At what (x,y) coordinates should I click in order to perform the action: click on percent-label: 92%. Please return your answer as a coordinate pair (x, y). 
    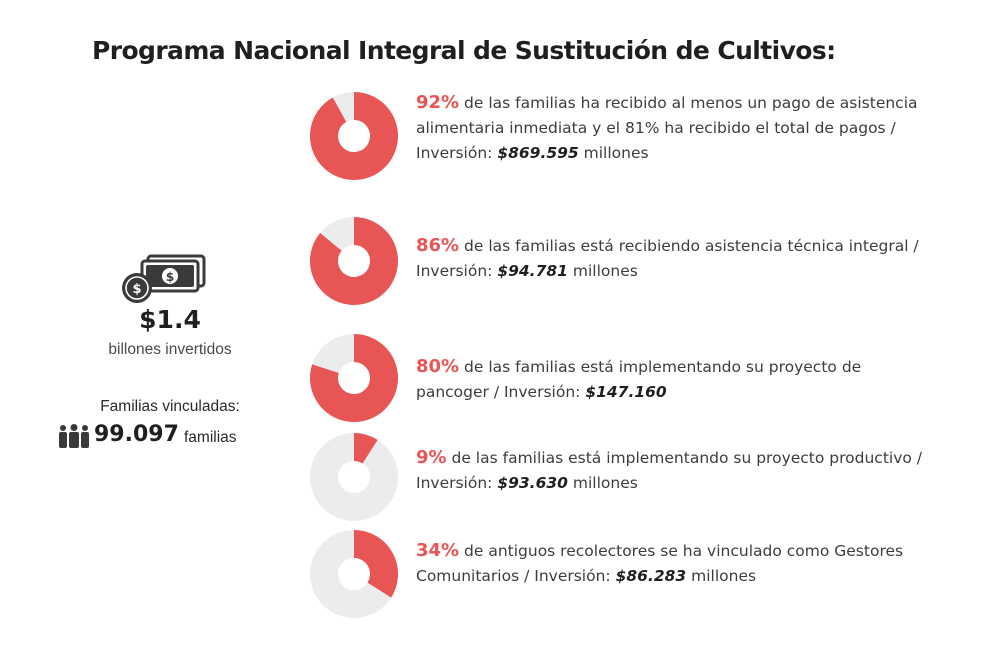
    Looking at the image, I should click on (438, 102).